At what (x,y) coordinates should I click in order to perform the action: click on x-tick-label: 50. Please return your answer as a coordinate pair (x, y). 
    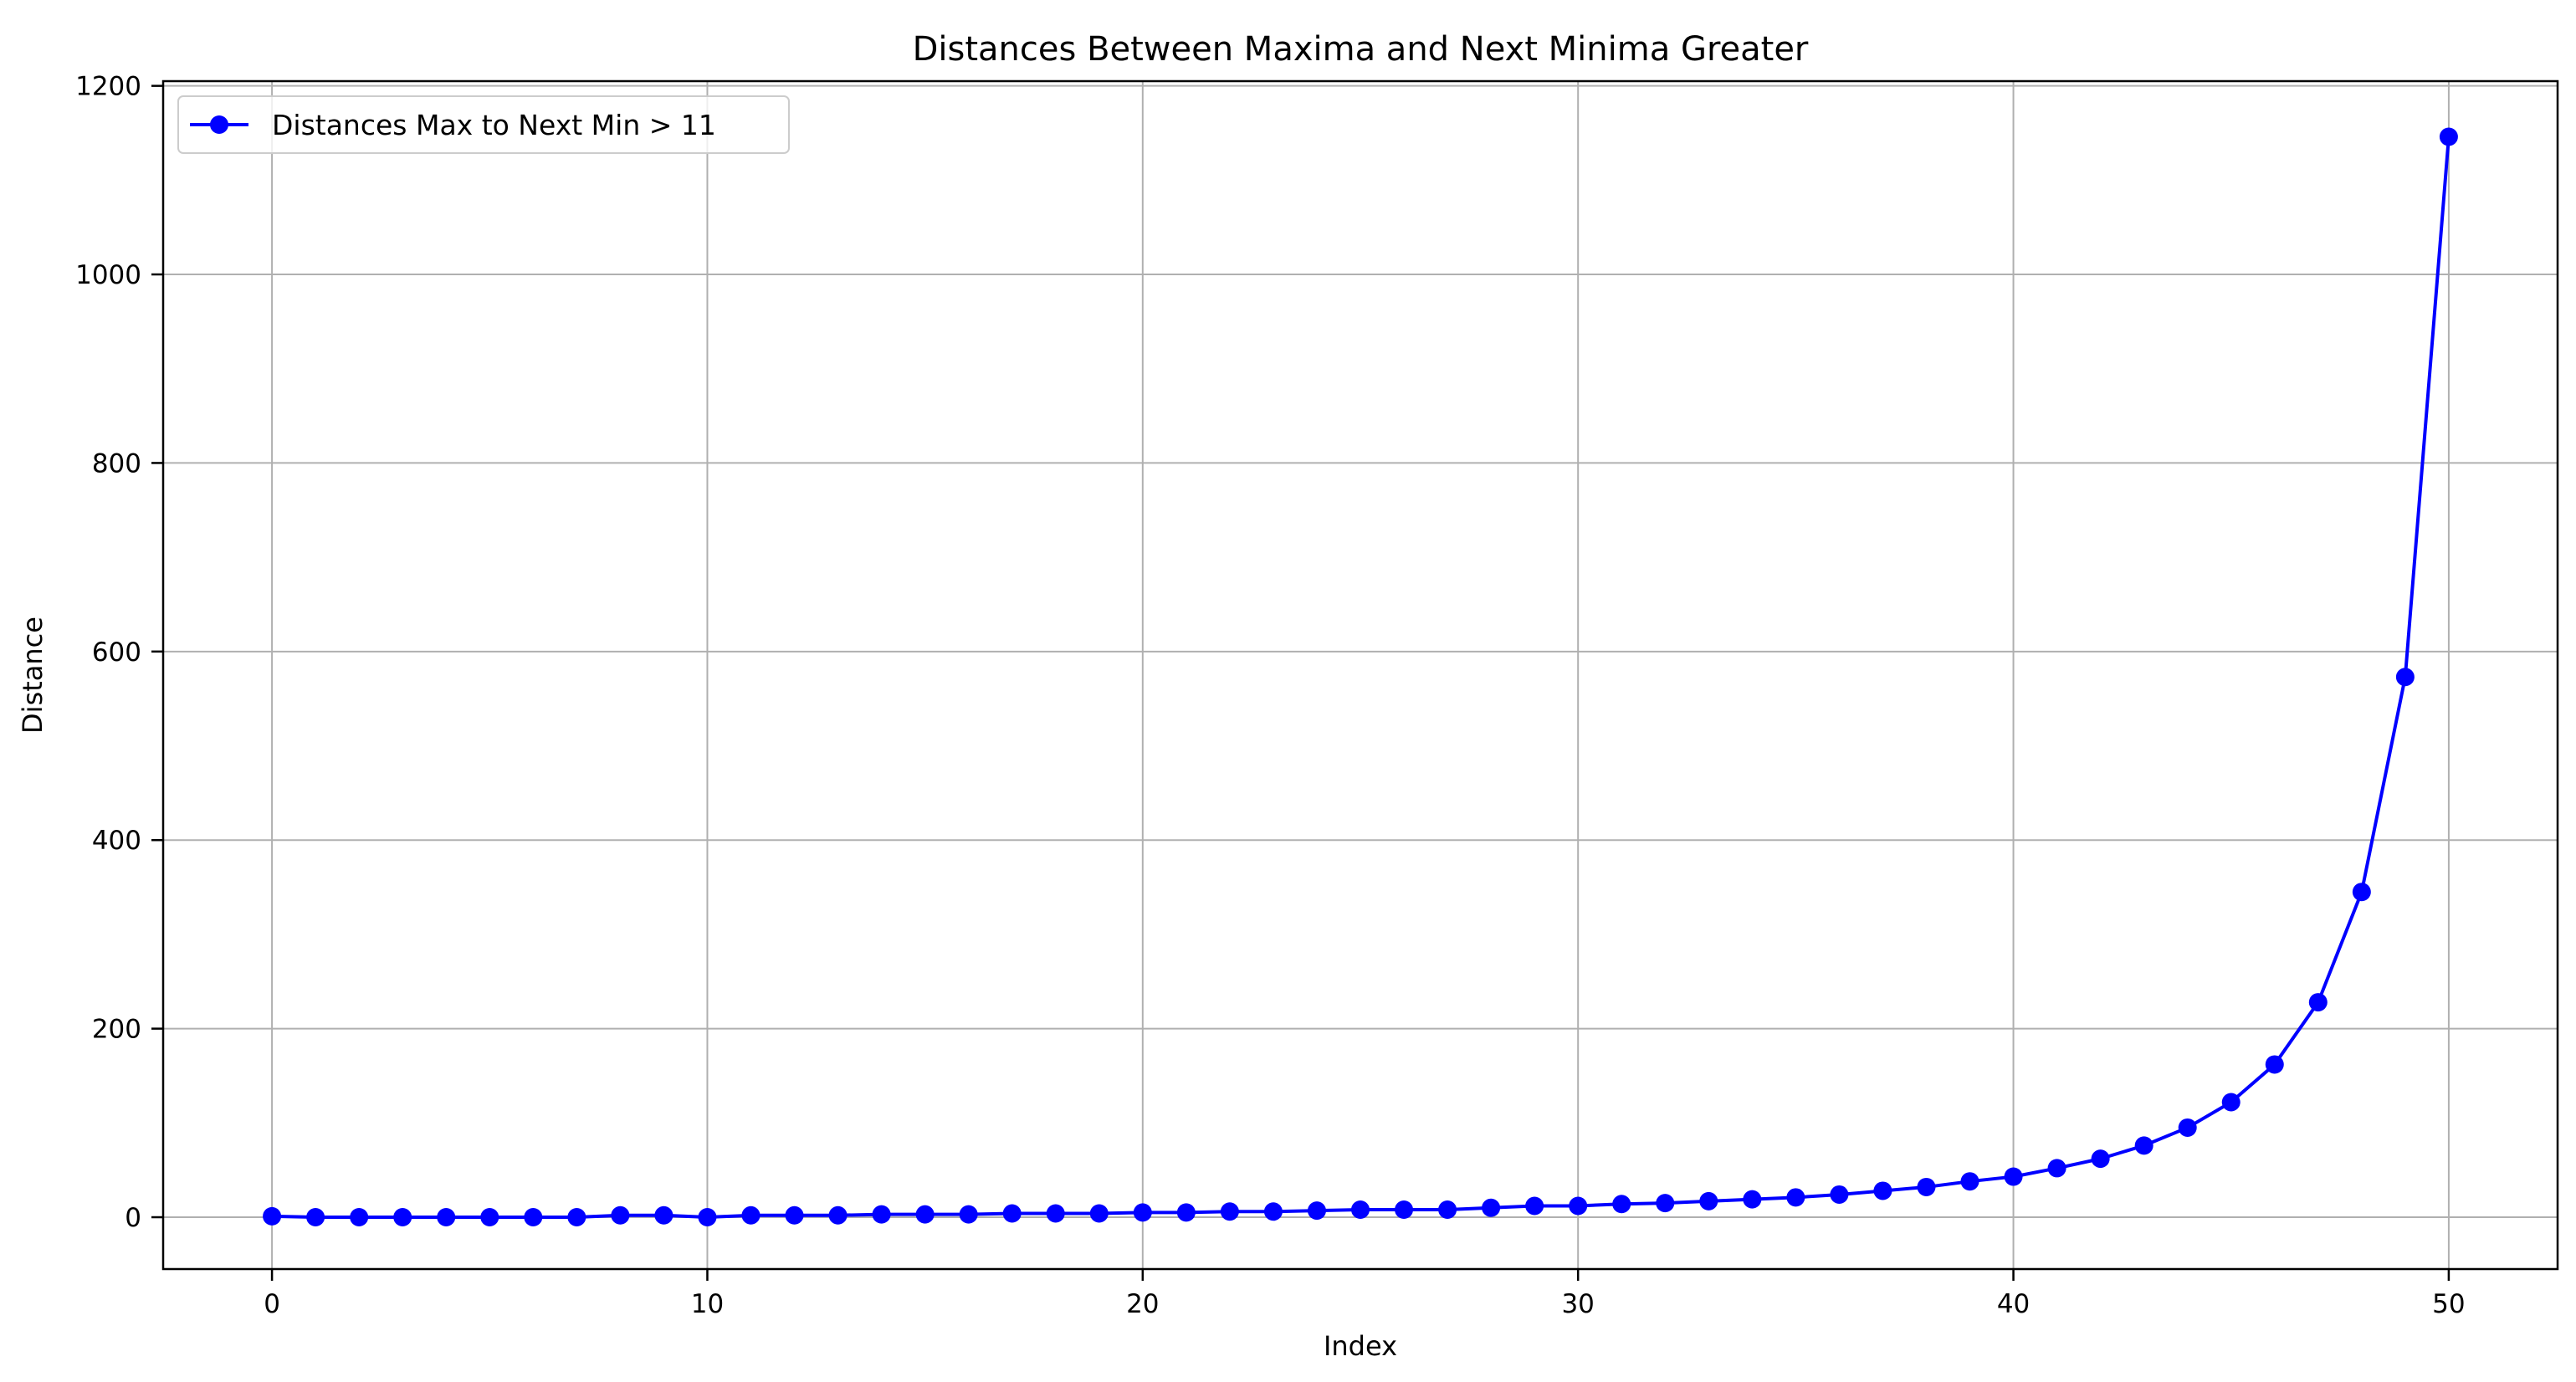
    Looking at the image, I should click on (2449, 1304).